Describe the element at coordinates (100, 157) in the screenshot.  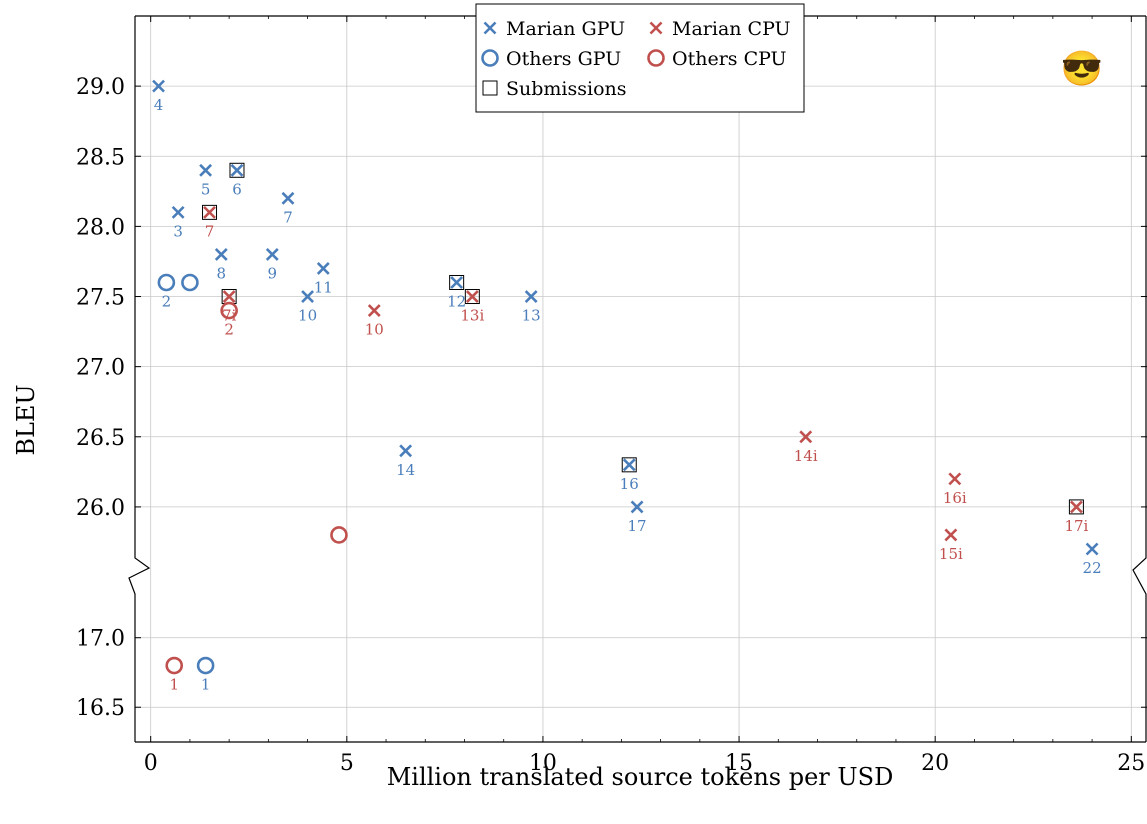
I see `y-tick-label: 28.5` at that location.